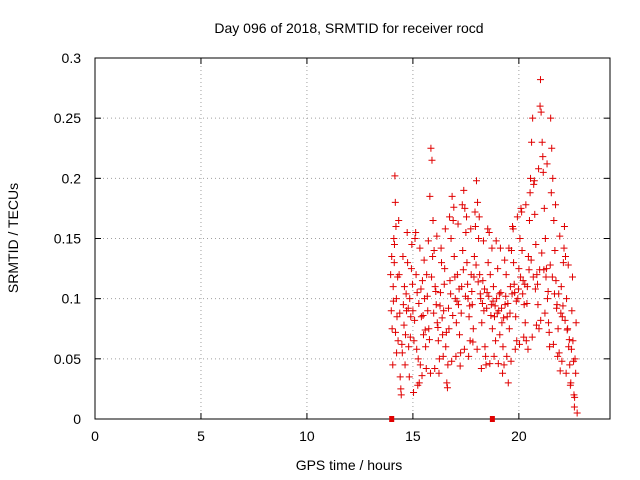 The width and height of the screenshot is (640, 480). I want to click on y-tick-label: 0.2, so click(72, 178).